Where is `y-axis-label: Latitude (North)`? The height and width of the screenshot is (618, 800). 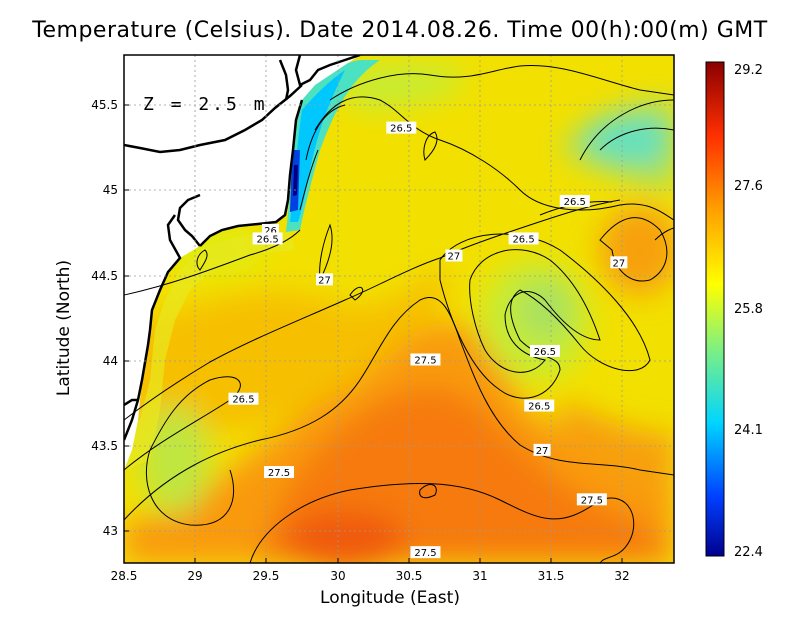
y-axis-label: Latitude (North) is located at coordinates (64, 328).